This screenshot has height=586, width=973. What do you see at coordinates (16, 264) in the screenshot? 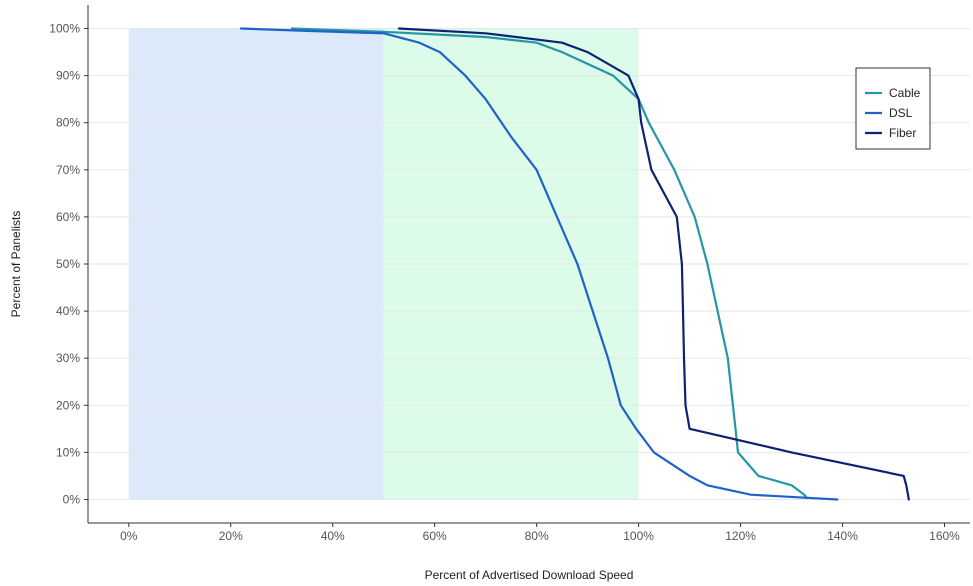
I see `y-axis-title: Percent of Panelists` at bounding box center [16, 264].